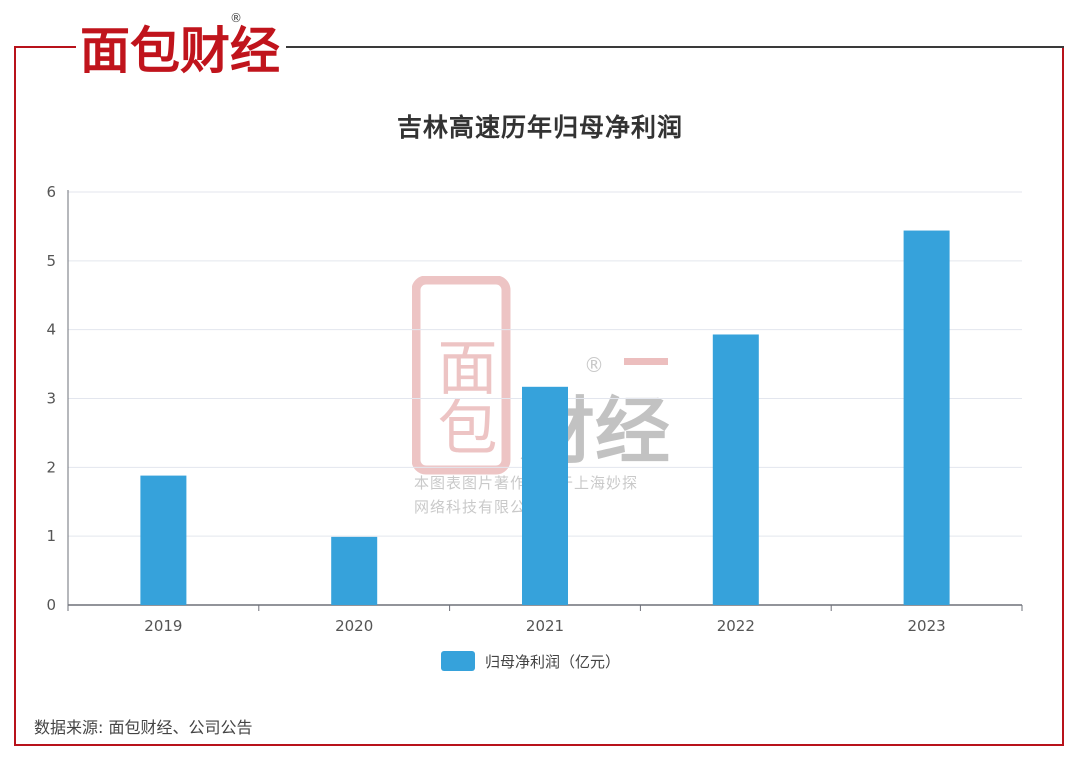  I want to click on watermark-seal: 面包, so click(461, 375).